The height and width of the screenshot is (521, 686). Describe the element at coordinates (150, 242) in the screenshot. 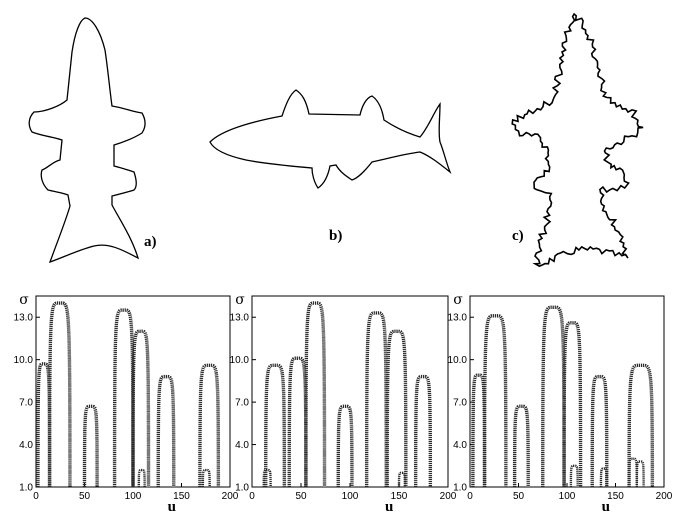

I see `shape-a-label: a)` at that location.